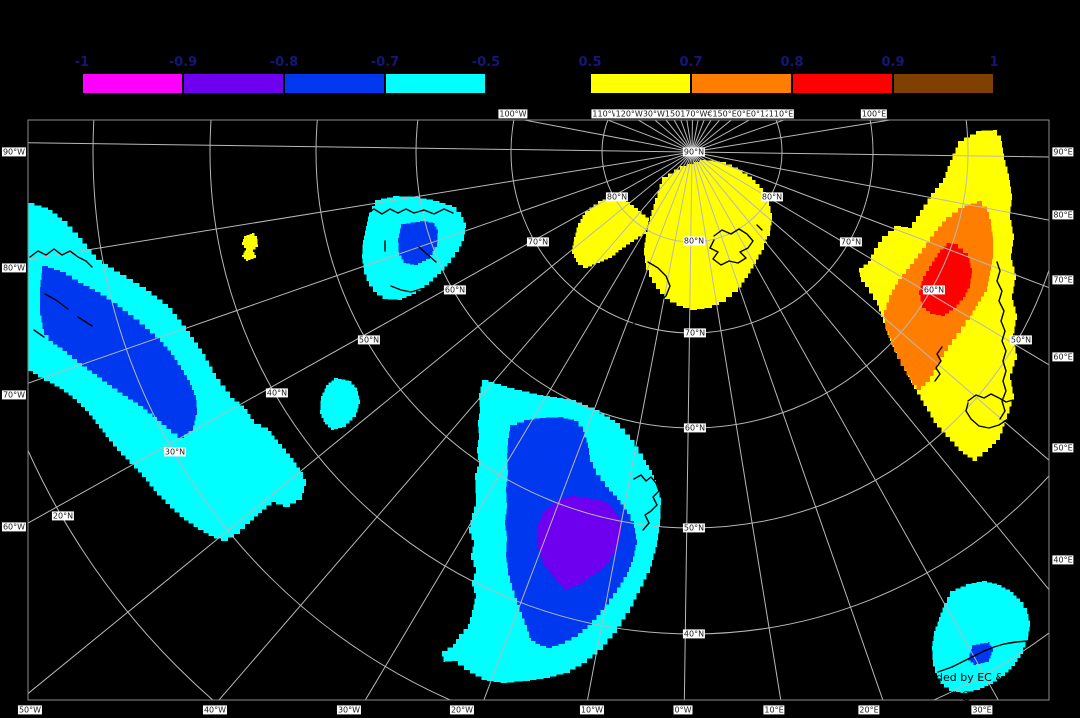 Image resolution: width=1080 pixels, height=718 pixels. What do you see at coordinates (14, 152) in the screenshot?
I see `edge-label-left-90w: 90°W` at bounding box center [14, 152].